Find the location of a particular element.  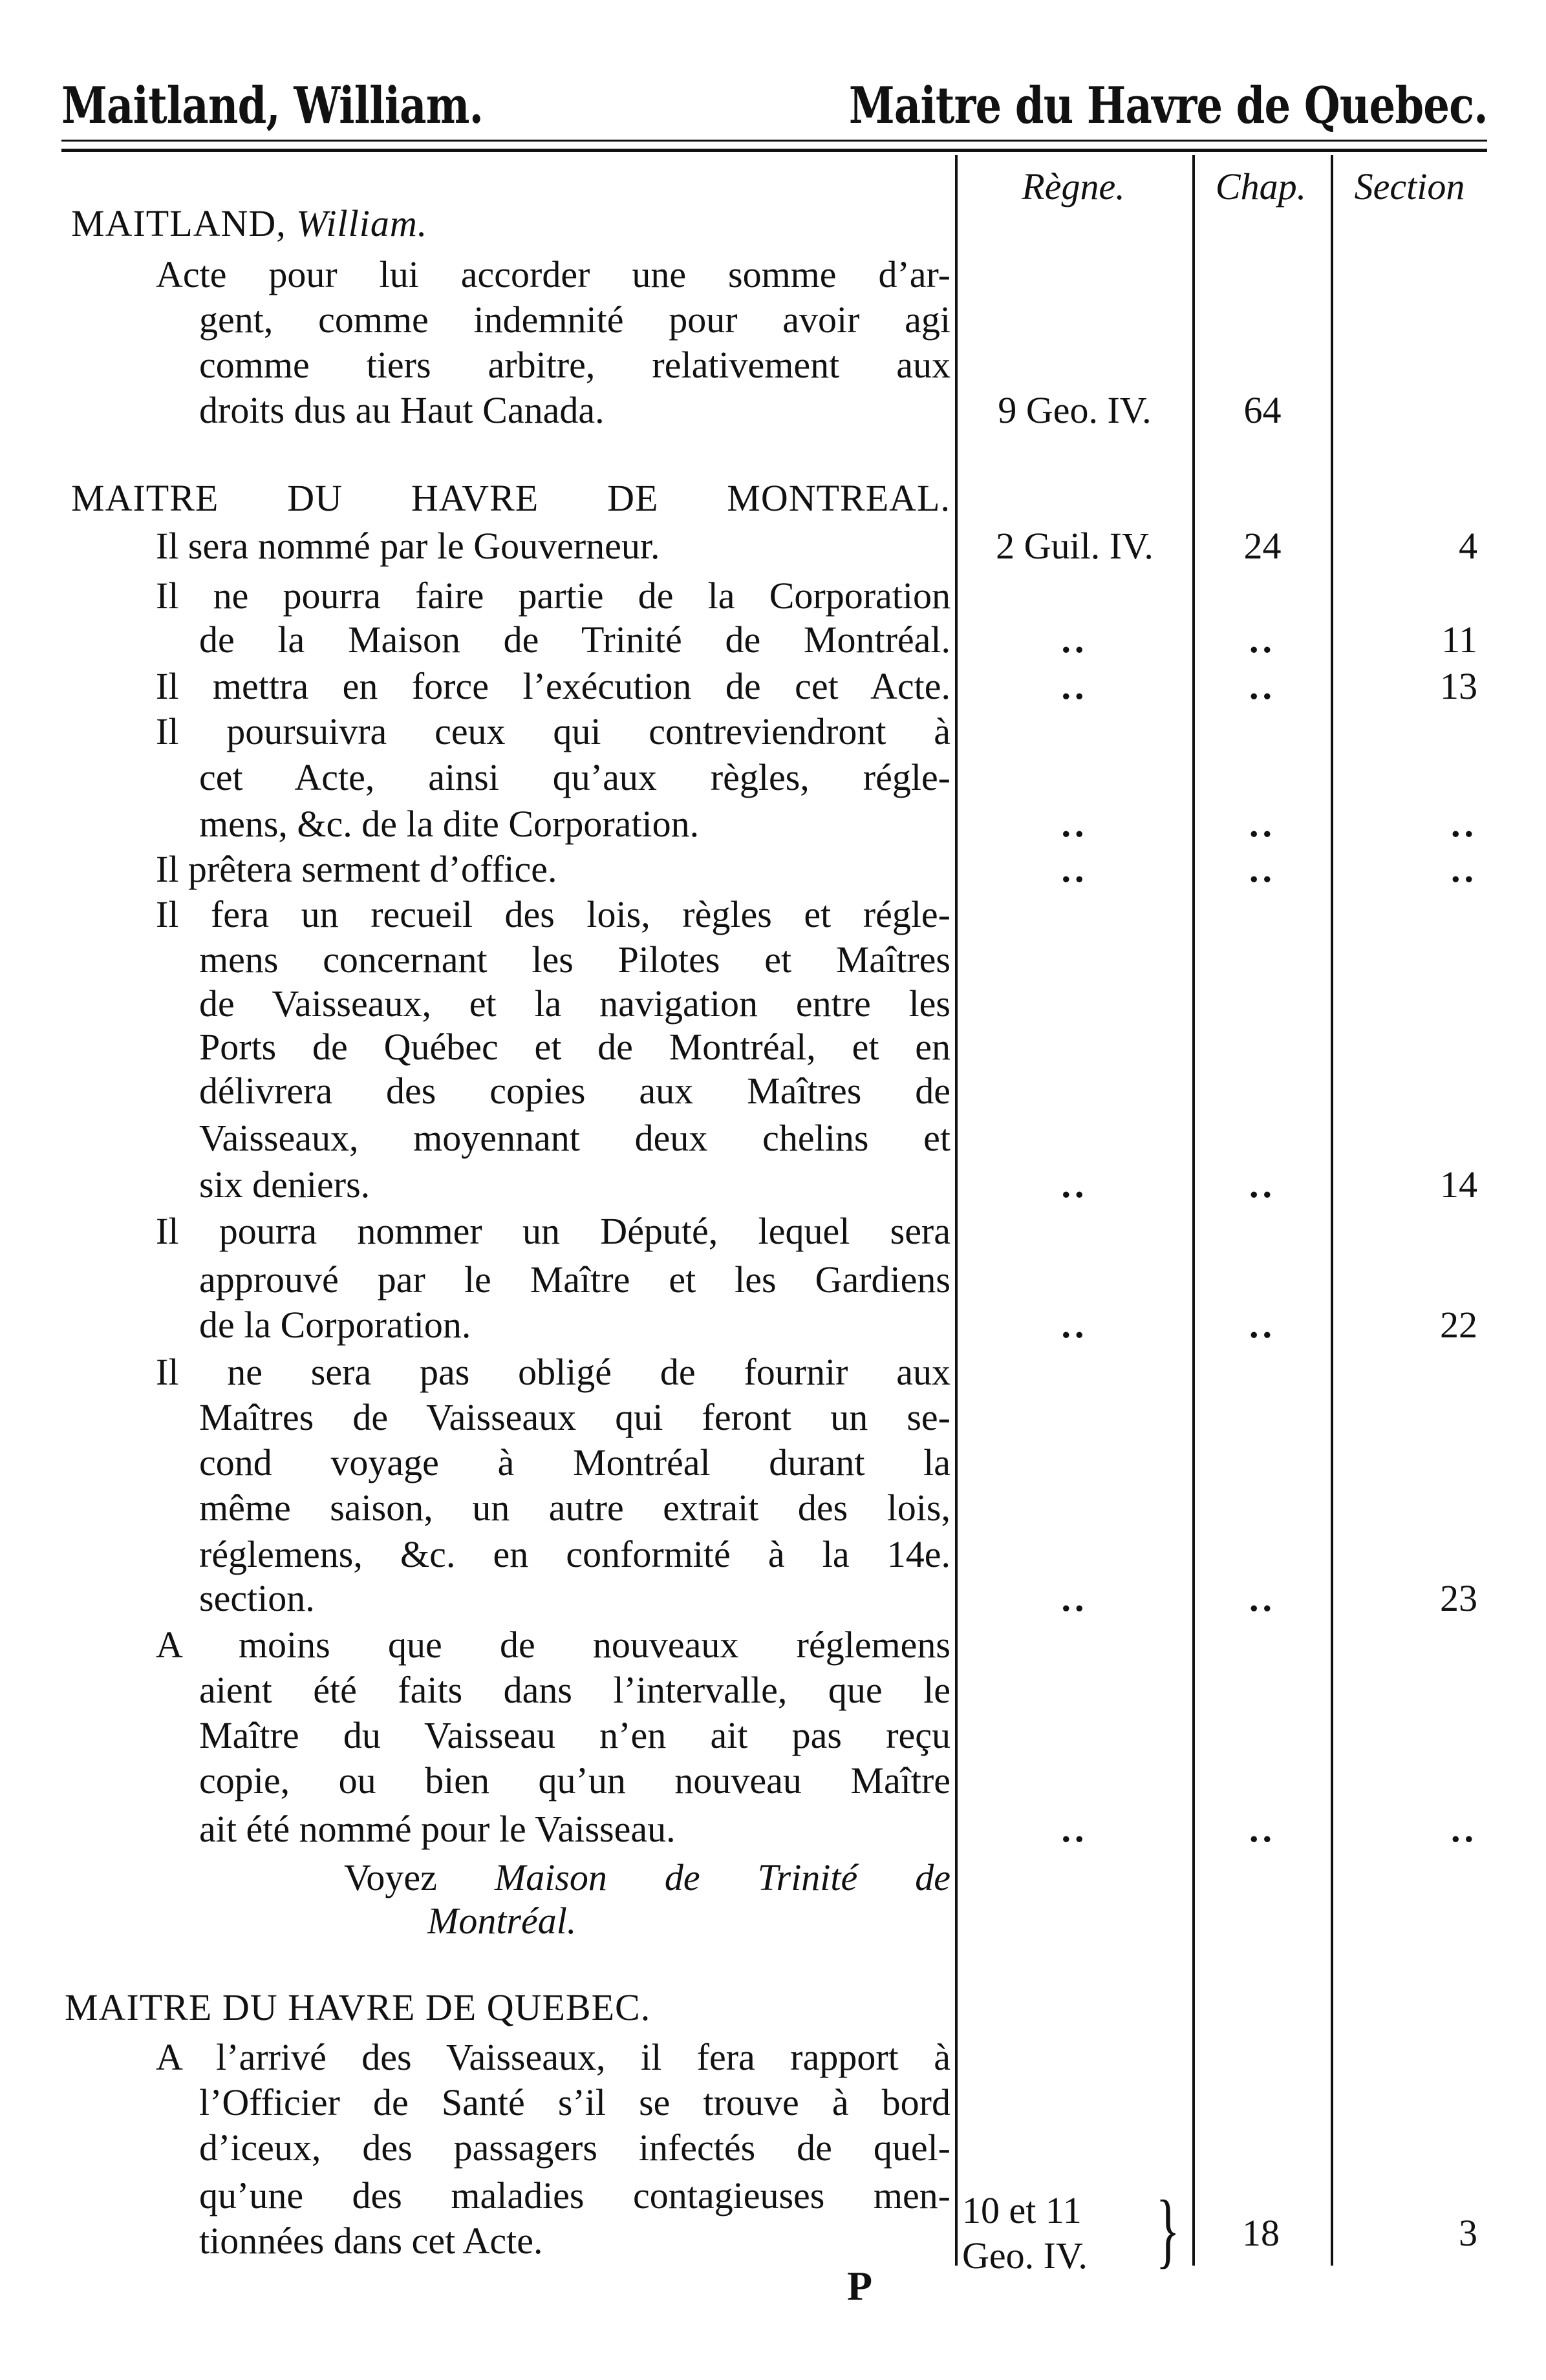

line-text: d’iceux, des passagers infectés de quel- is located at coordinates (574, 2148).